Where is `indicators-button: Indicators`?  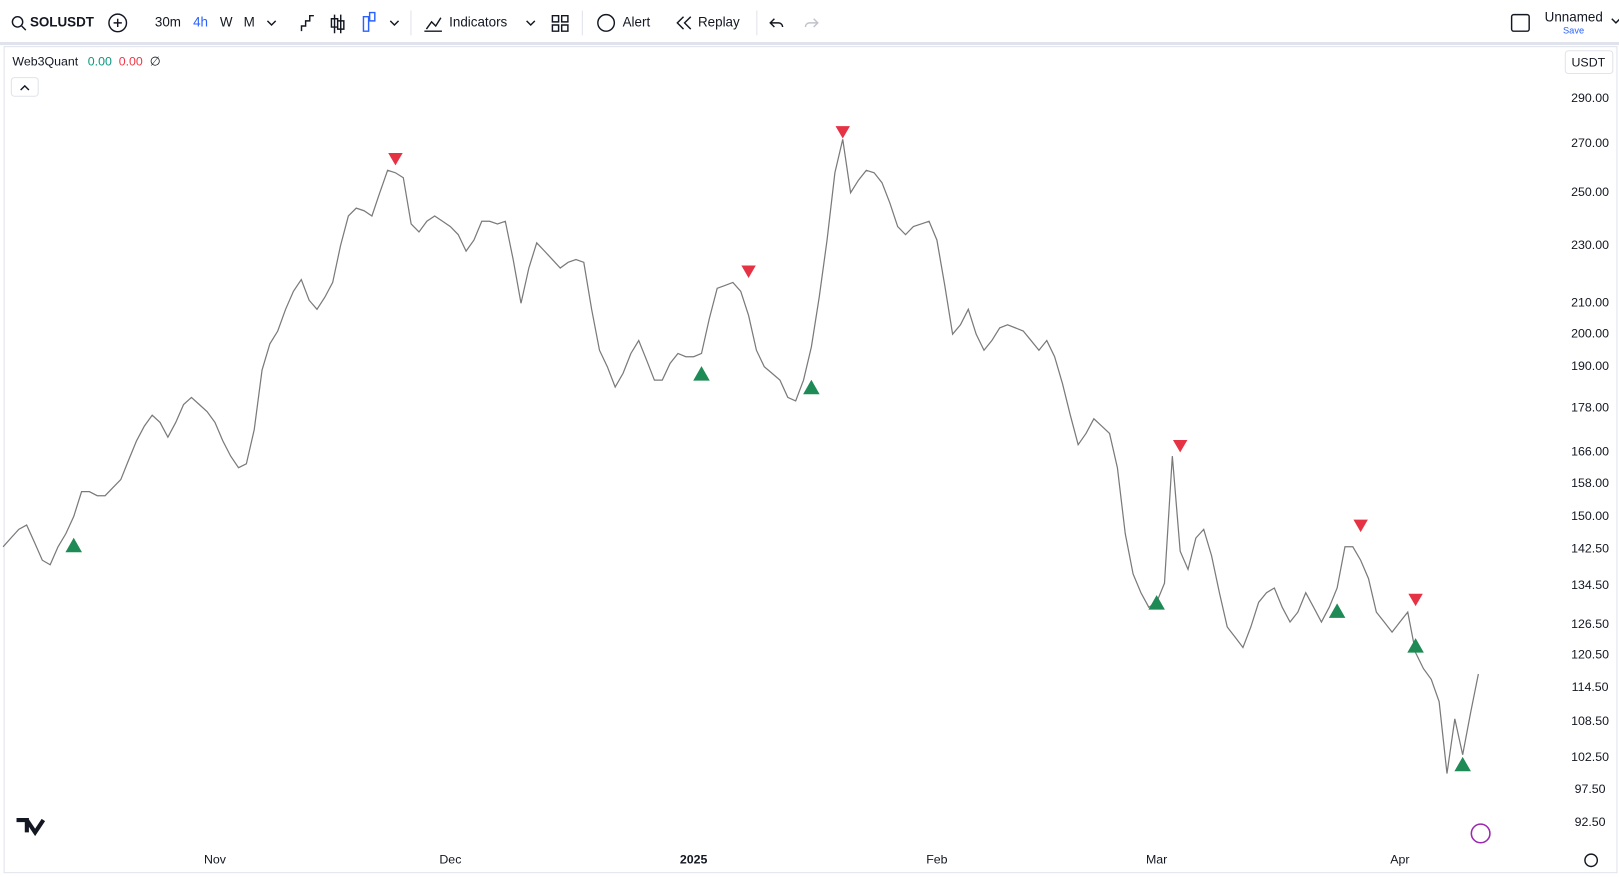 indicators-button: Indicators is located at coordinates (478, 21).